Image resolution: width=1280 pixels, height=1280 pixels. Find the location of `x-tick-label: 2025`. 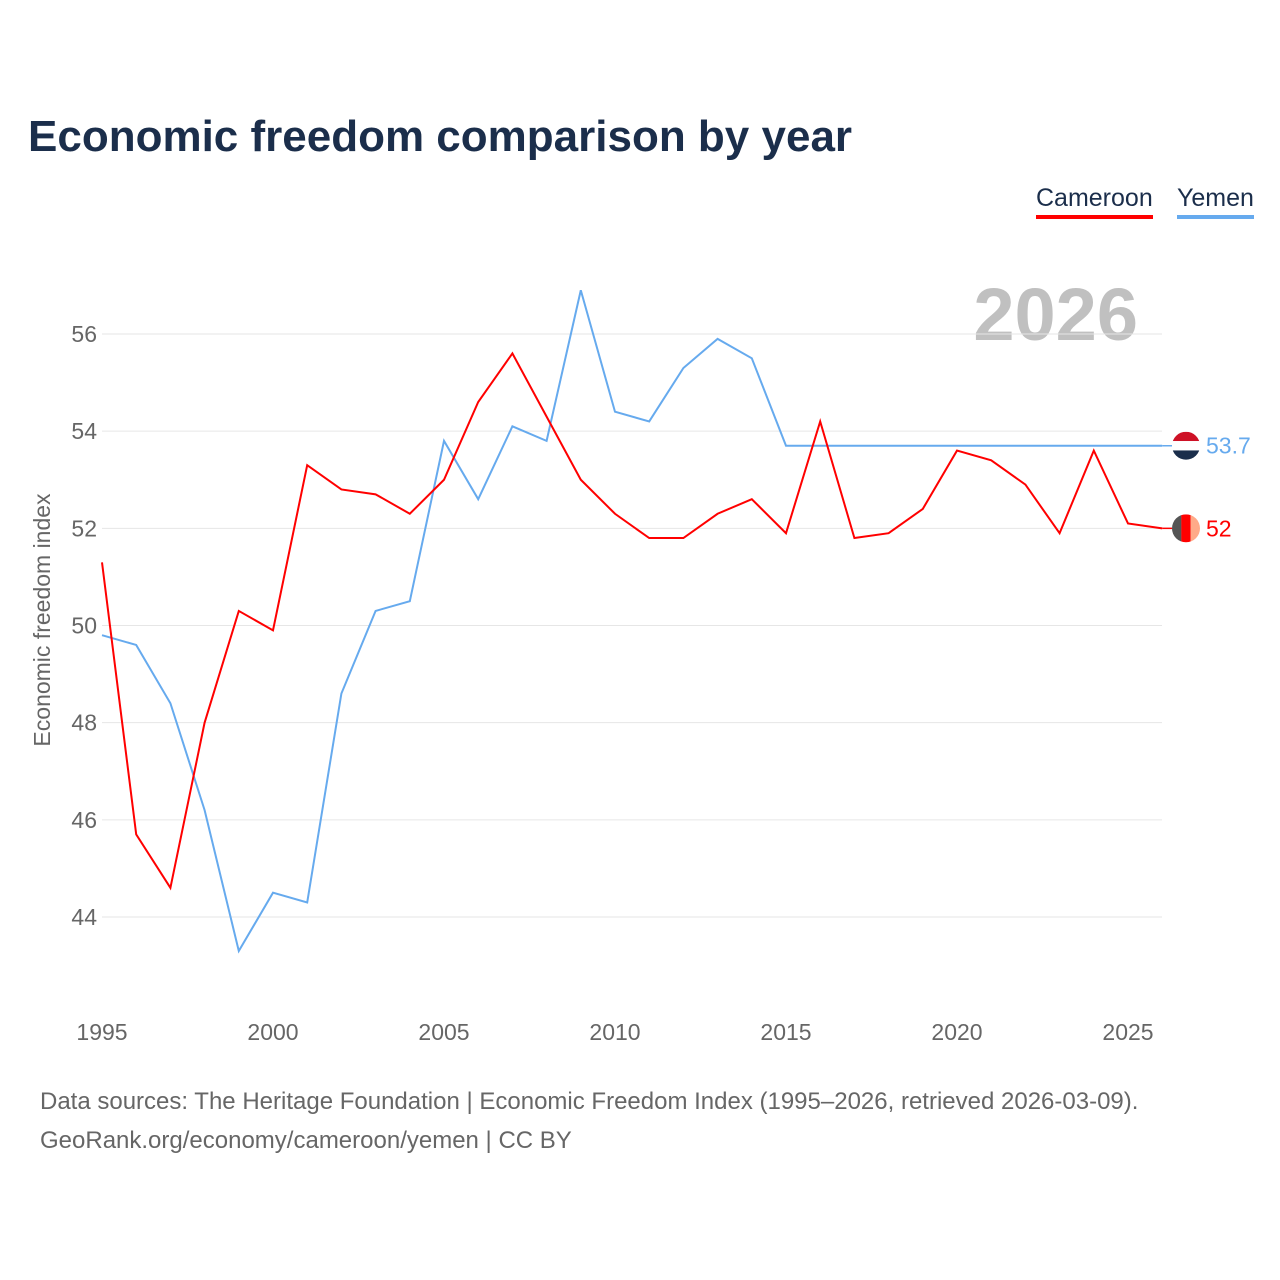

x-tick-label: 2025 is located at coordinates (1127, 1032).